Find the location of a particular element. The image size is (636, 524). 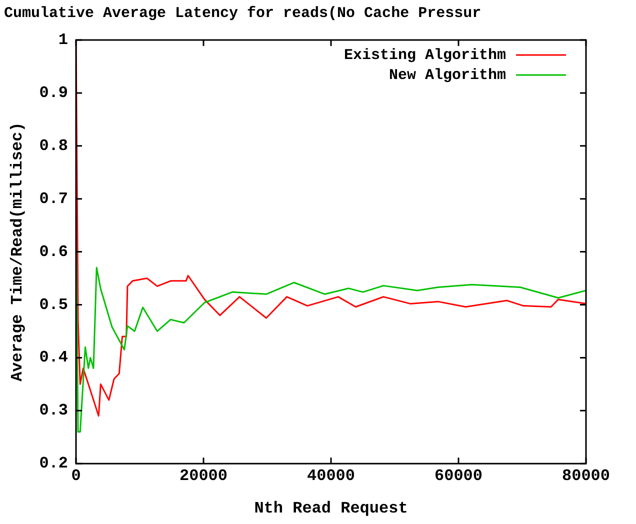

y-tick-label: 0.9 is located at coordinates (53, 93).